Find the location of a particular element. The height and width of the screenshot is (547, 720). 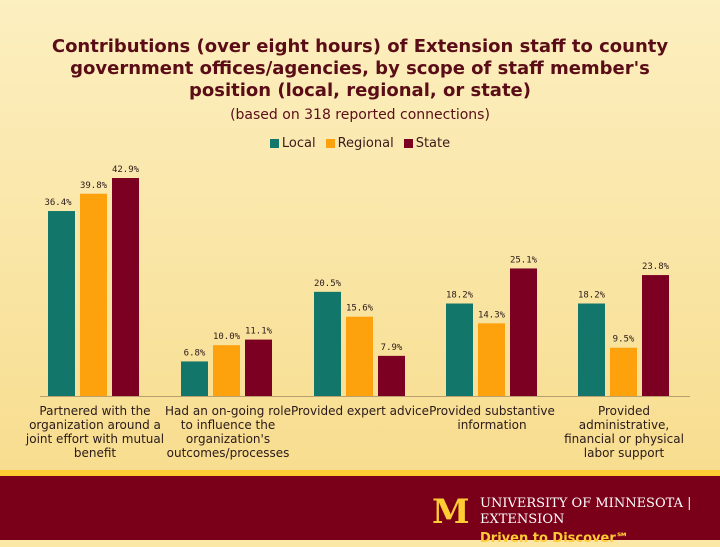

data-label-regional-2: 10.0% is located at coordinates (227, 337).